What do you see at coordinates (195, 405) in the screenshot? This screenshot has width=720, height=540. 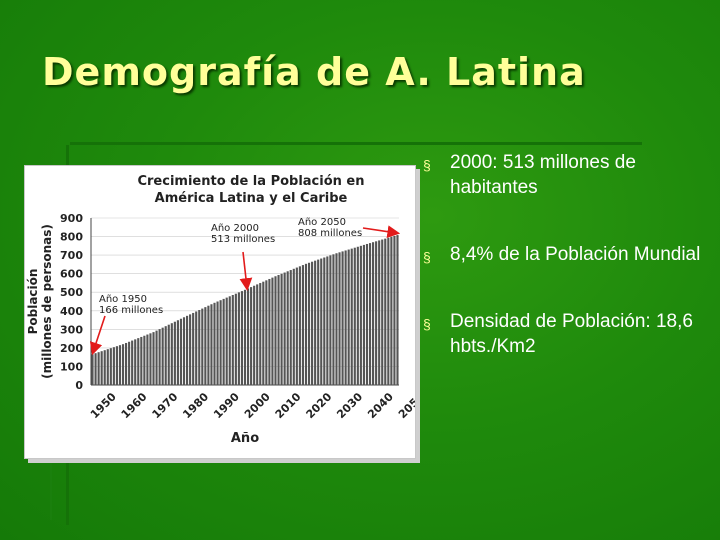 I see `x-tick-label: 1980` at bounding box center [195, 405].